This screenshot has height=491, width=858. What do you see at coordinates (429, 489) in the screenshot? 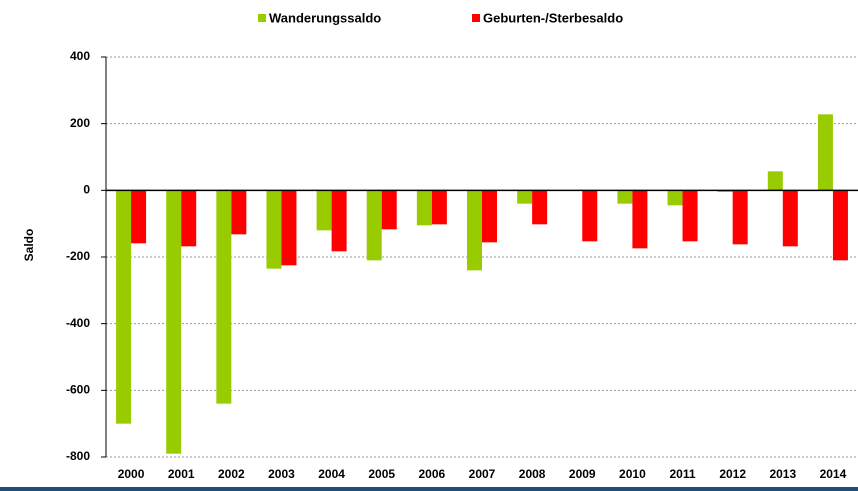
I see `bottom-strip` at bounding box center [429, 489].